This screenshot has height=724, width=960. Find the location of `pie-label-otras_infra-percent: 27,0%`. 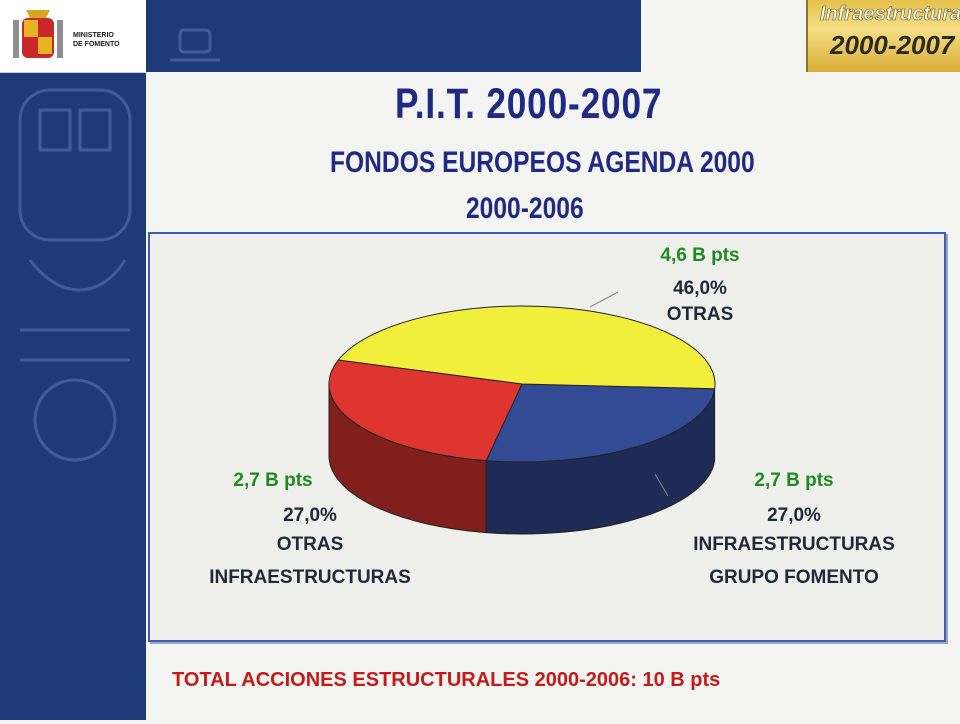

pie-label-otras_infra-percent: 27,0% is located at coordinates (310, 515).